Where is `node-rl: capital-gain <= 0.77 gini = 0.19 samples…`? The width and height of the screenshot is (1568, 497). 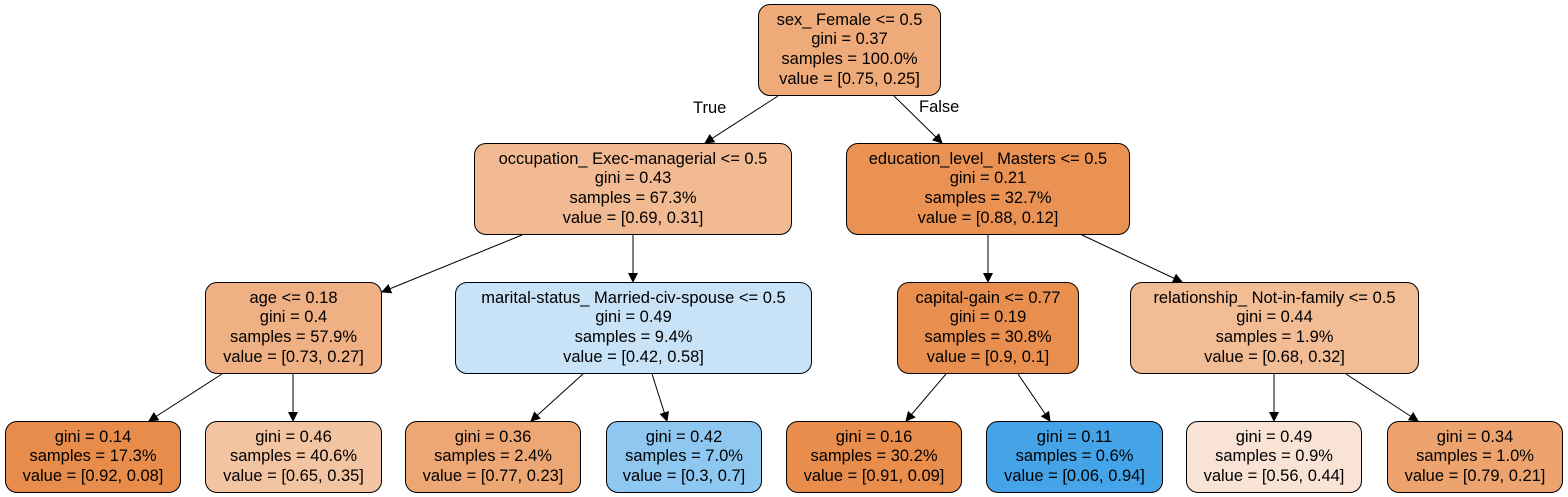
node-rl: capital-gain <= 0.77 gini = 0.19 samples… is located at coordinates (988, 328).